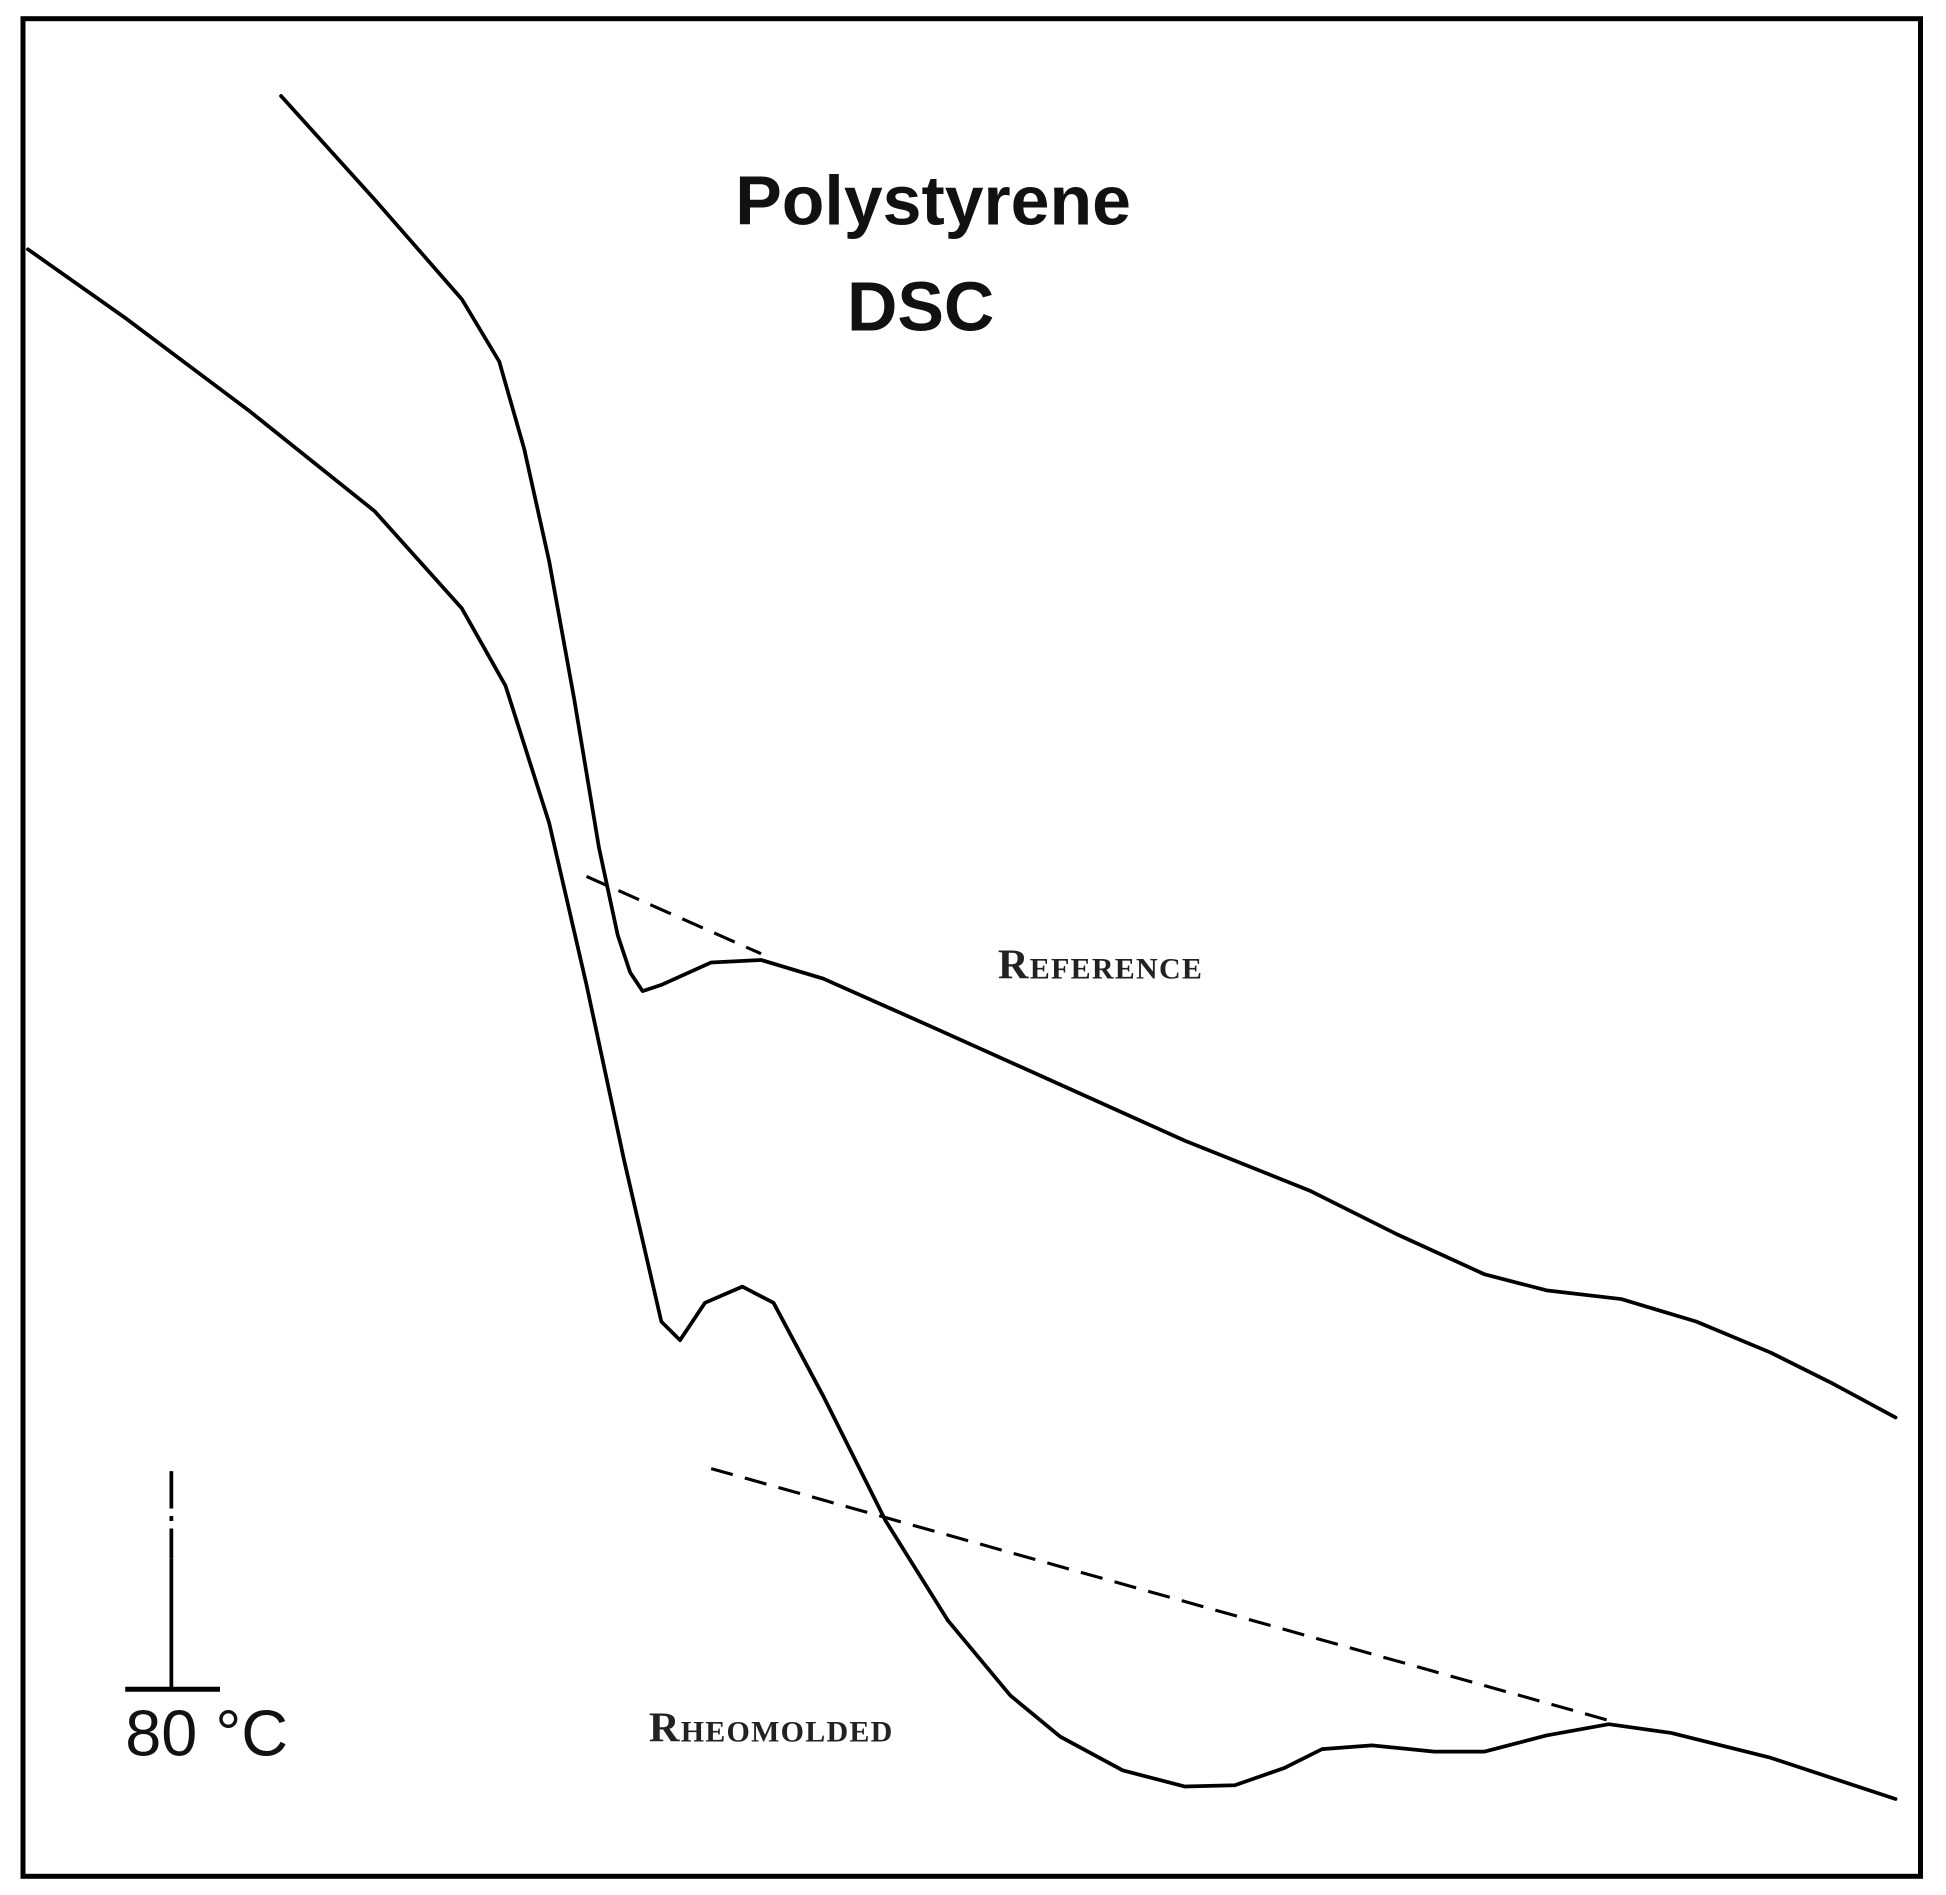 Image resolution: width=1946 pixels, height=1895 pixels. What do you see at coordinates (771, 1728) in the screenshot?
I see `rheomolded-label: Rheomolded` at bounding box center [771, 1728].